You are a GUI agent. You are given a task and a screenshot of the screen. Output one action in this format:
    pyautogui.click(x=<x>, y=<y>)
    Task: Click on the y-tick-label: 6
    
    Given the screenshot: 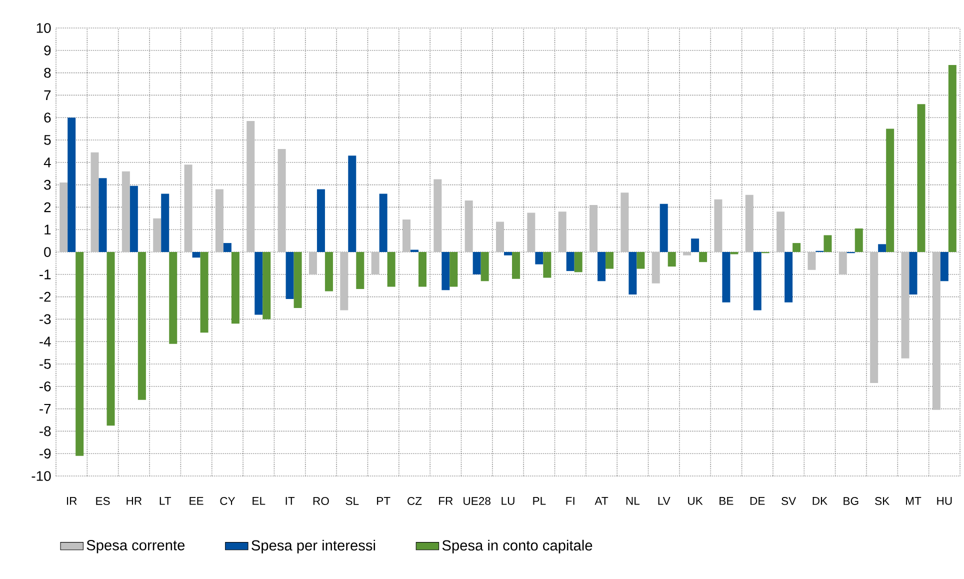 What is the action you would take?
    pyautogui.click(x=47, y=117)
    